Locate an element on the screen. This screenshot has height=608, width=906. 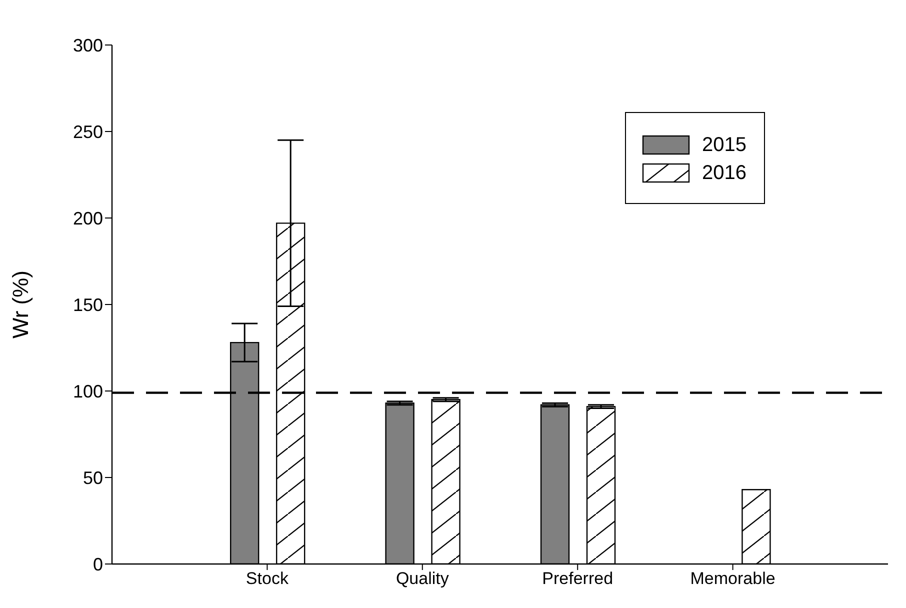
y-tick-label: 250 is located at coordinates (87, 132).